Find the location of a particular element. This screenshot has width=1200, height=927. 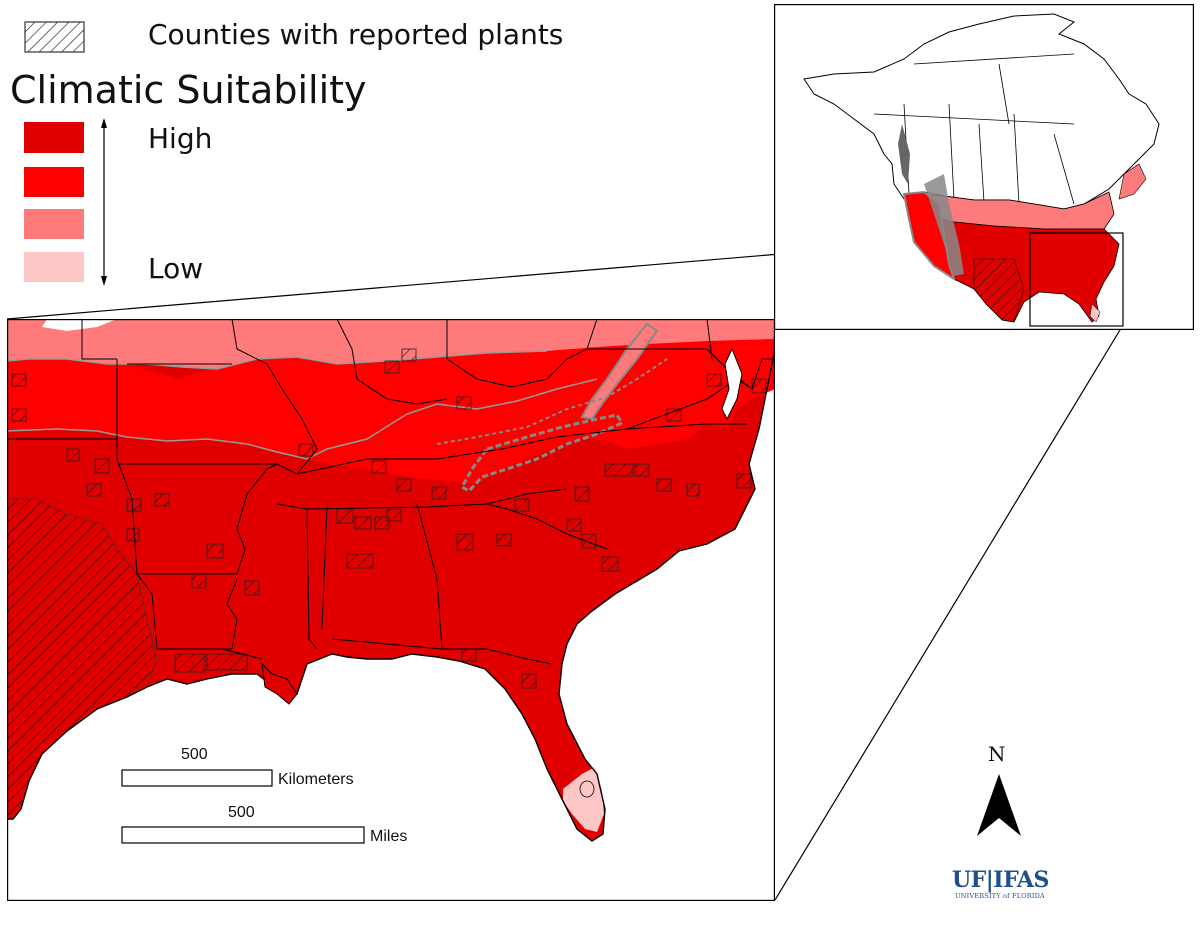

swatch-mid-low is located at coordinates (54, 224).